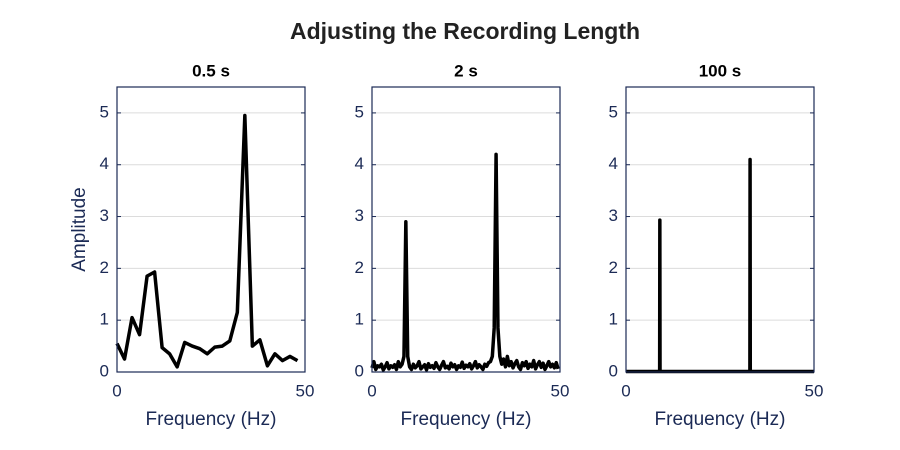  I want to click on panel-title: 0.5 s, so click(211, 70).